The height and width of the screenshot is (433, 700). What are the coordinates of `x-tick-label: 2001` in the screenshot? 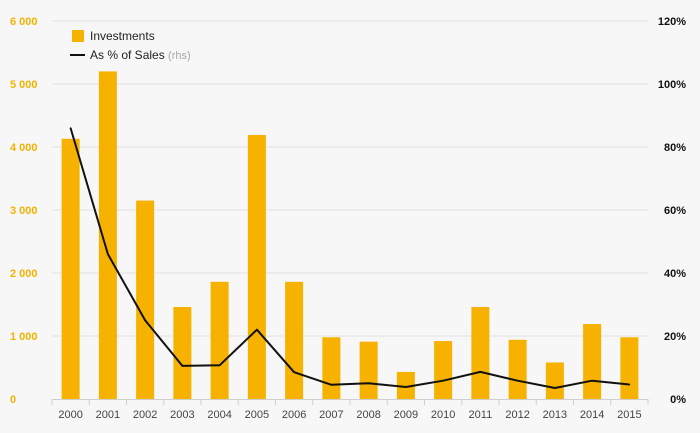 It's located at (108, 415).